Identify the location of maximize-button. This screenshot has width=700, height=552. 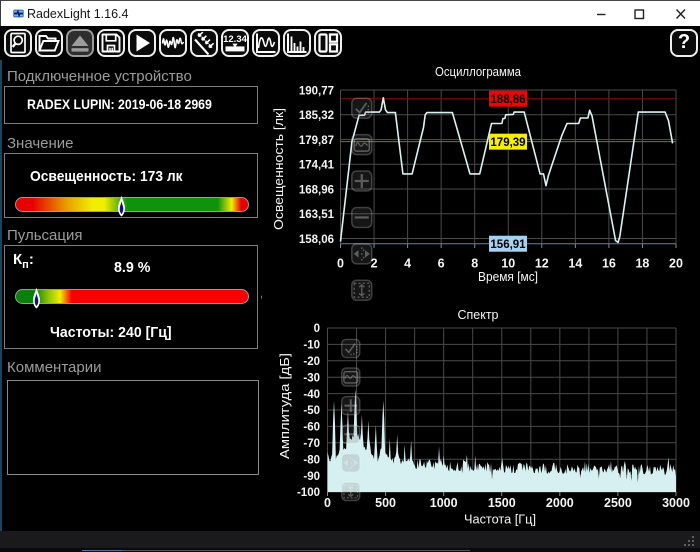
(641, 14).